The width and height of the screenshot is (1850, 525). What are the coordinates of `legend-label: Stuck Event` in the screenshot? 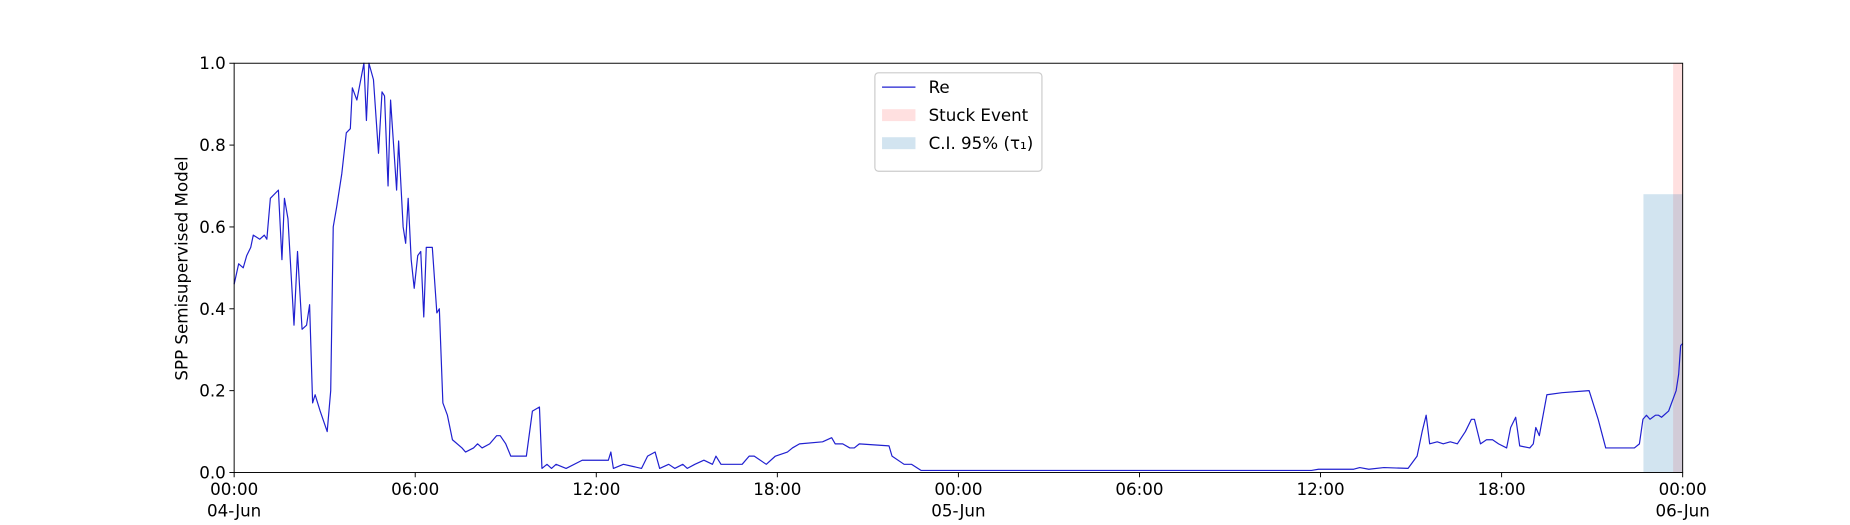 It's located at (979, 115).